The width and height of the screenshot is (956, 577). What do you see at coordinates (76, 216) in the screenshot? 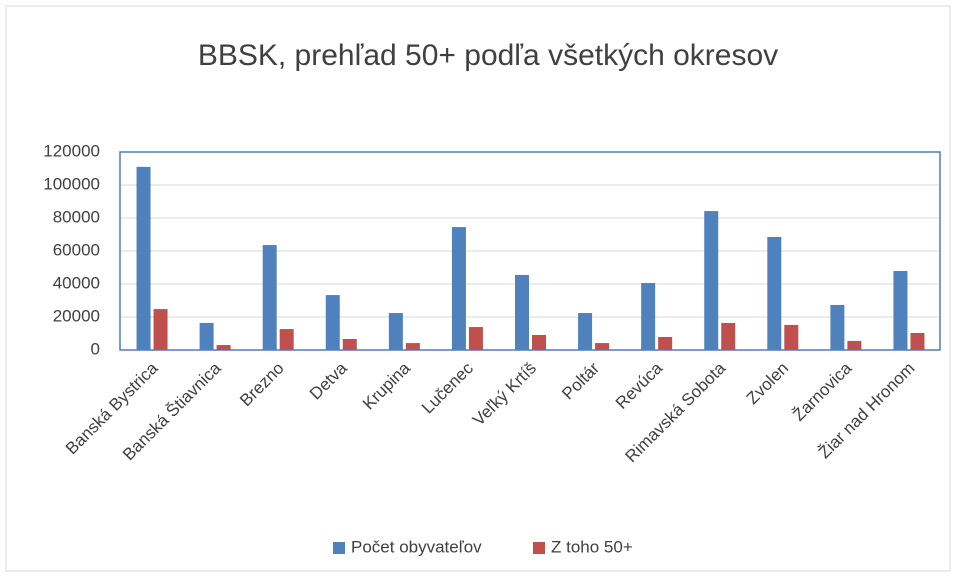
I see `y-tick-label: 80000` at bounding box center [76, 216].